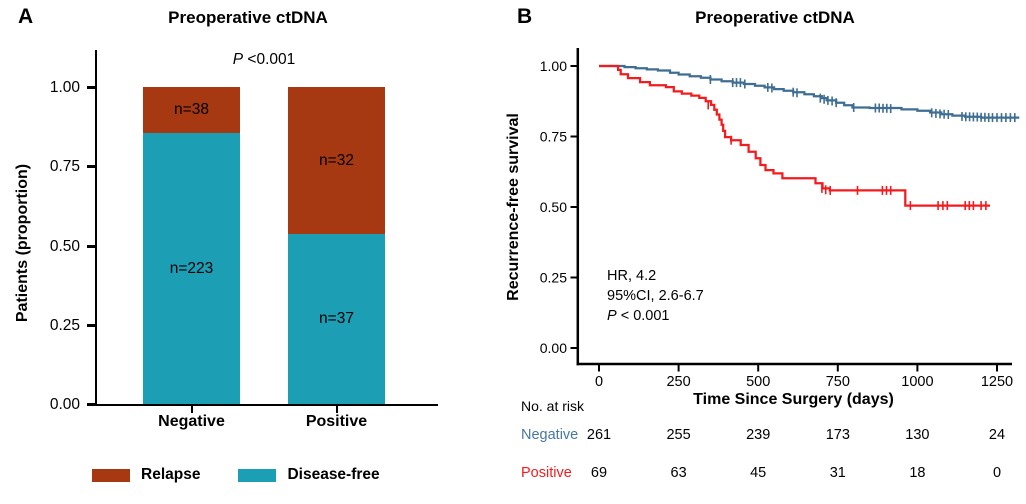 This screenshot has height=504, width=1026. I want to click on panel-a-label: A, so click(26, 16).